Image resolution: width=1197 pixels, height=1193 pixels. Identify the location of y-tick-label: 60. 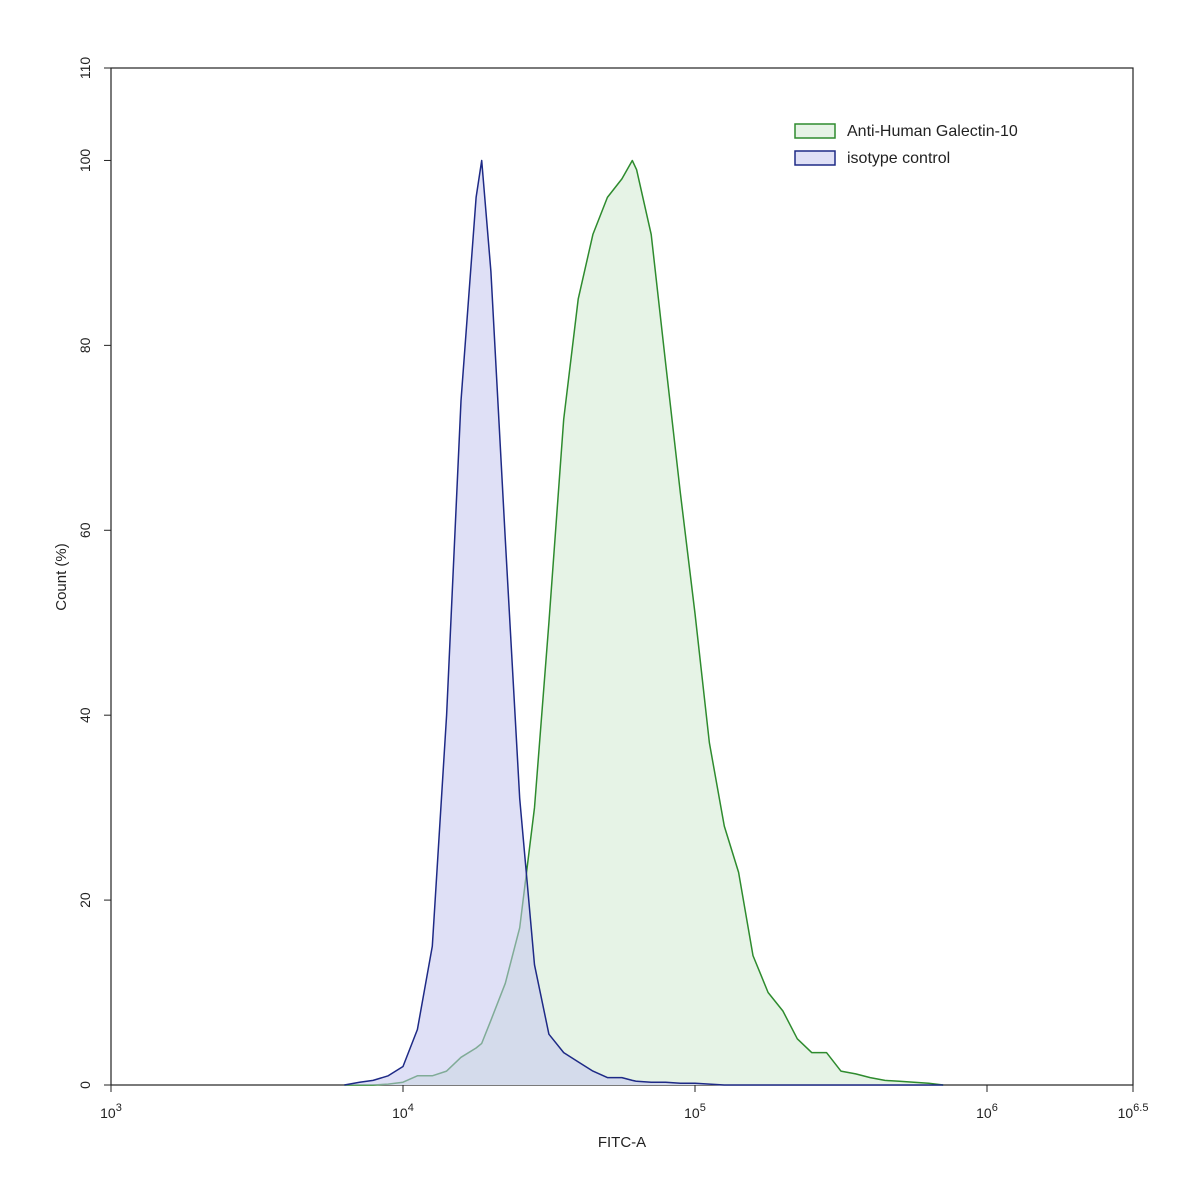
(85, 530).